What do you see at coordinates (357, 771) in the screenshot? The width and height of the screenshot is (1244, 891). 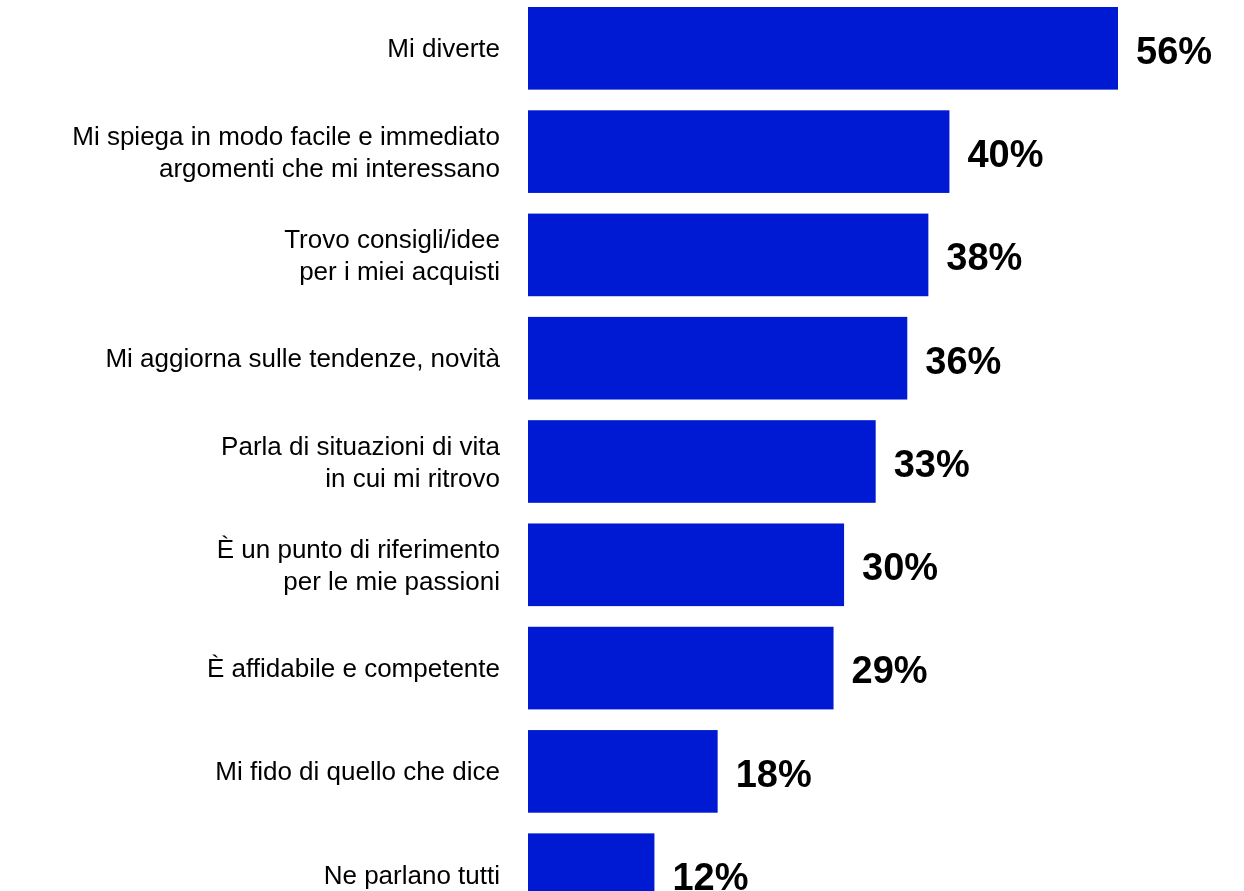 I see `y-tick-label: Mi fido di quello che dice` at bounding box center [357, 771].